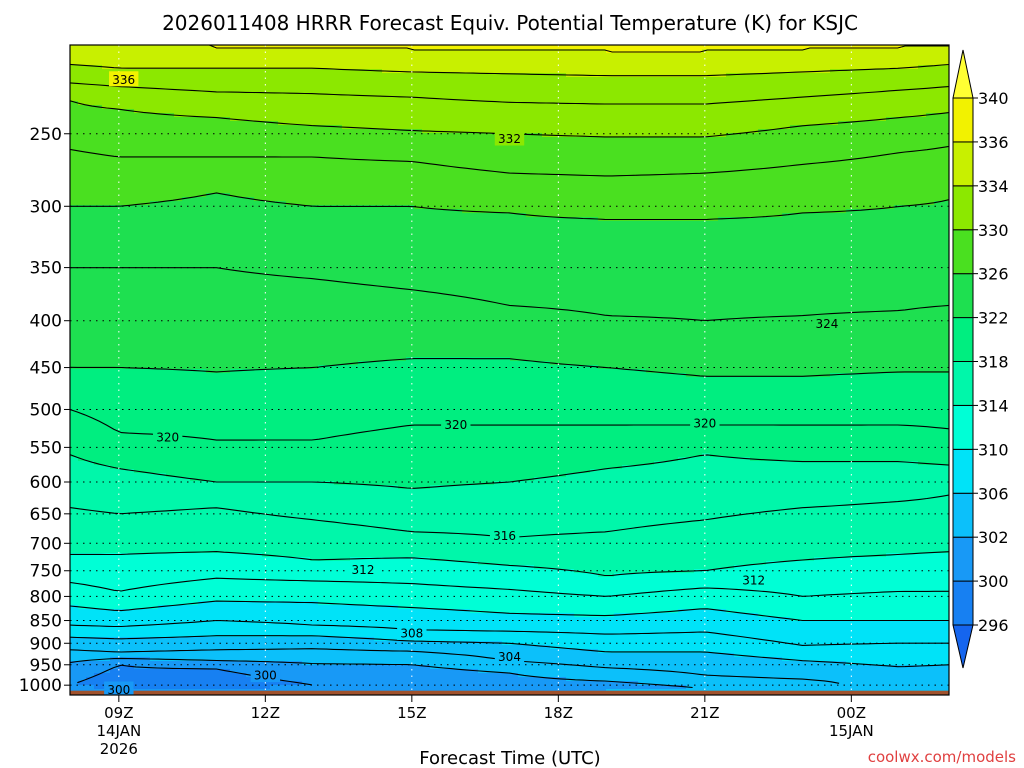  Describe the element at coordinates (993, 362) in the screenshot. I see `colorbar-tick-label: 318` at that location.